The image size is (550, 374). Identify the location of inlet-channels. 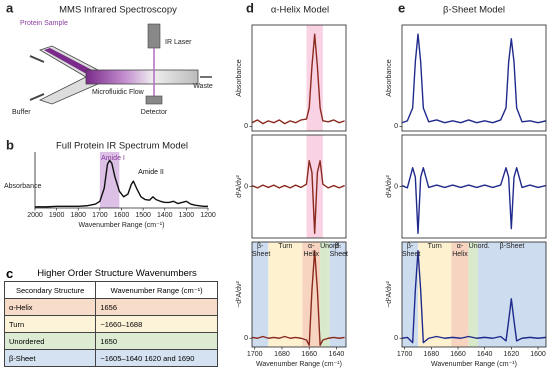
(68, 75).